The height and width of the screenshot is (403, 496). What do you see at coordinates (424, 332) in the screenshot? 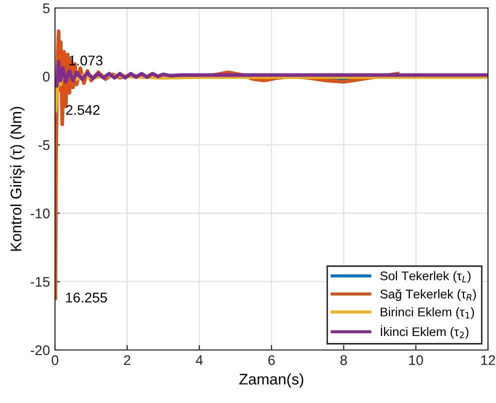
I see `legend-label: İkinci Eklem (τ$_{2}$)` at bounding box center [424, 332].